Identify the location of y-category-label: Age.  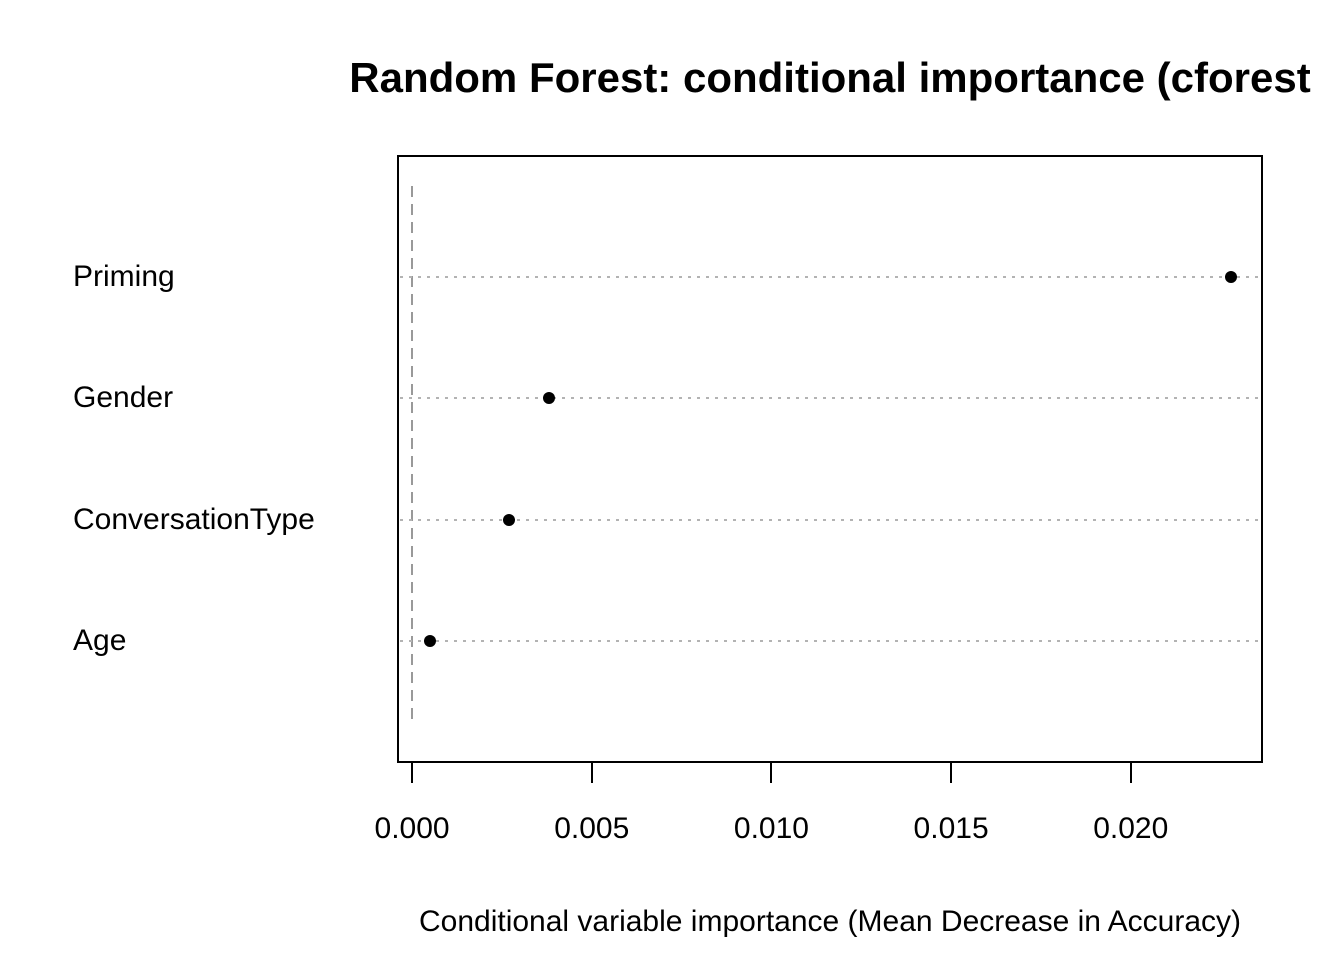
(100, 641).